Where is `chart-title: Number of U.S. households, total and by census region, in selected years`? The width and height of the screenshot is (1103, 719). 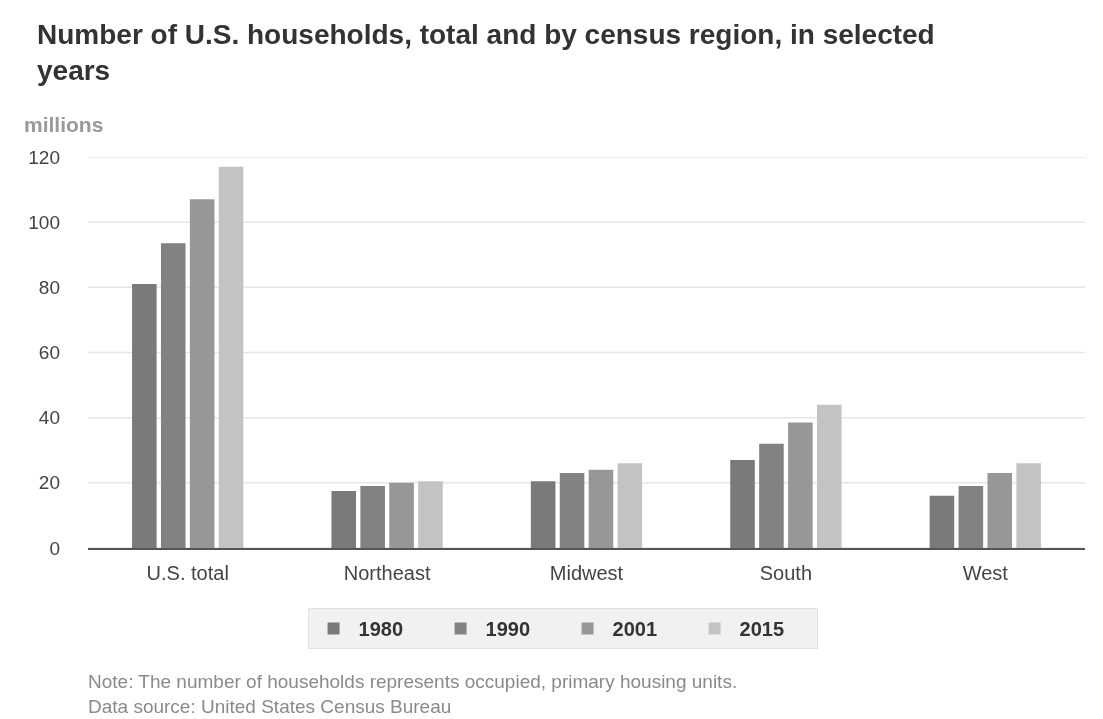 chart-title: Number of U.S. households, total and by census region, in selected years is located at coordinates (486, 53).